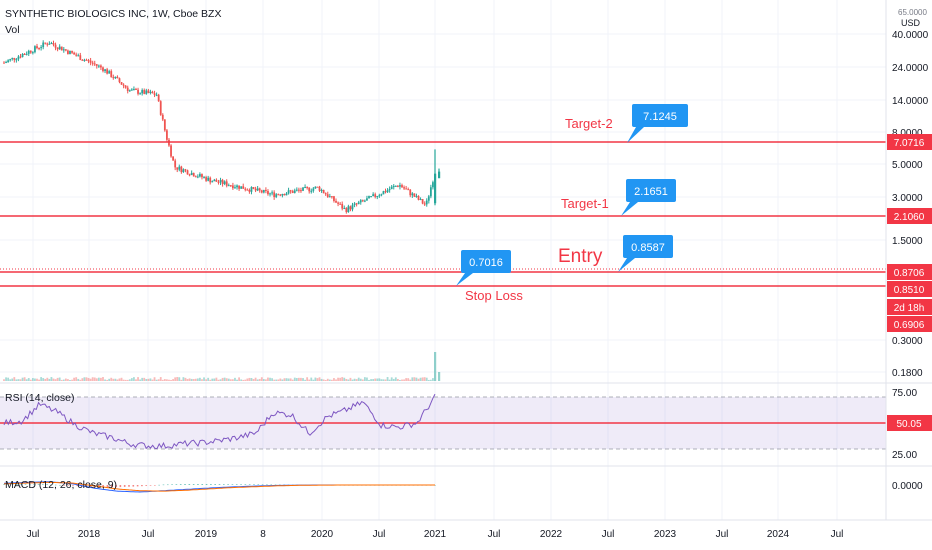  What do you see at coordinates (909, 142) in the screenshot?
I see `axis-badge-target-2: 7.0716` at bounding box center [909, 142].